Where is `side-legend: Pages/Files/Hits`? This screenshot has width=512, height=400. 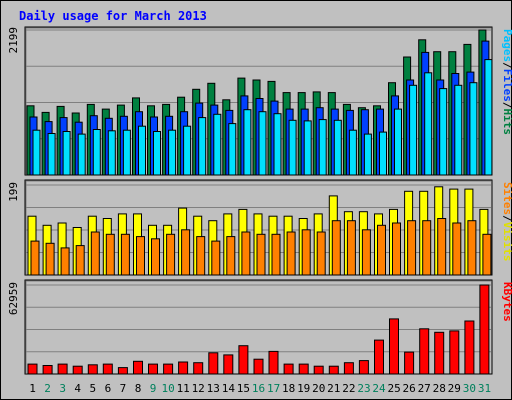 side-legend: Pages/Files/Hits is located at coordinates (506, 82).